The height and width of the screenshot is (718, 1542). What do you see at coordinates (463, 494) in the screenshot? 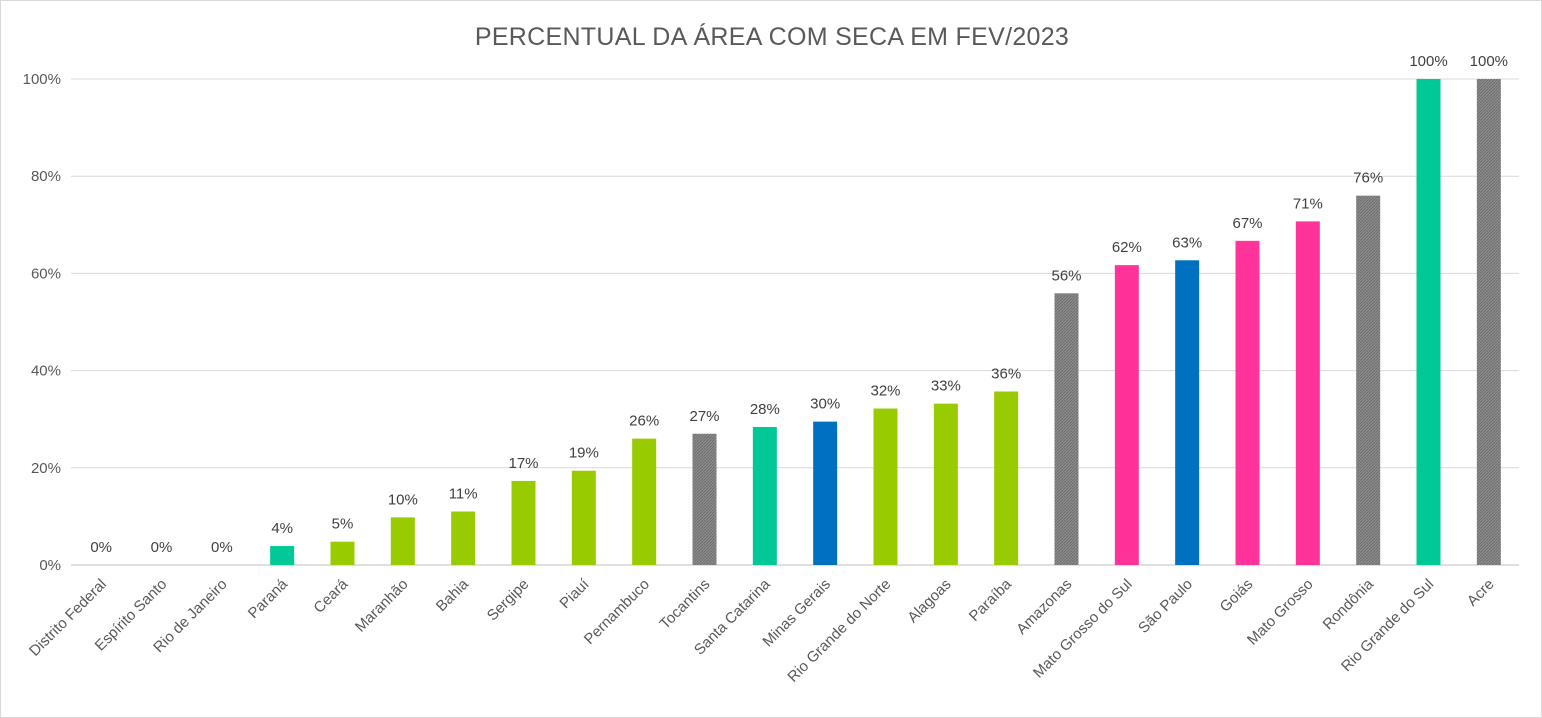
I see `data-label: 11%` at bounding box center [463, 494].